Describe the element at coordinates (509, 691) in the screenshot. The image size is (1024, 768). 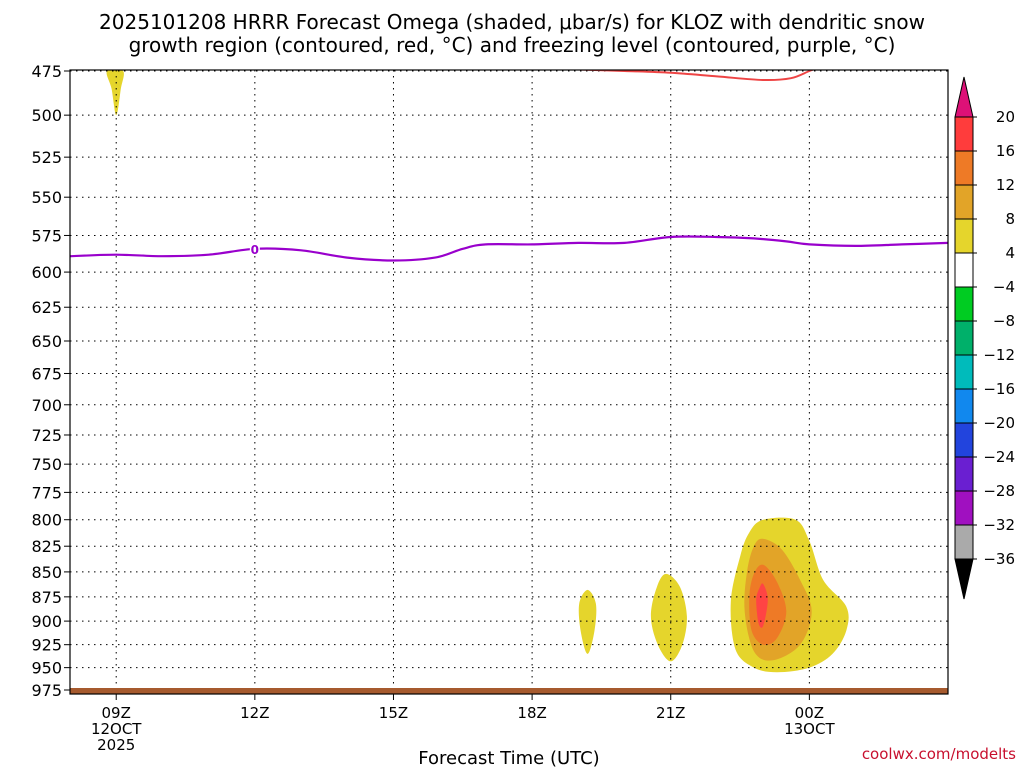
I see `ground-level-bar` at that location.